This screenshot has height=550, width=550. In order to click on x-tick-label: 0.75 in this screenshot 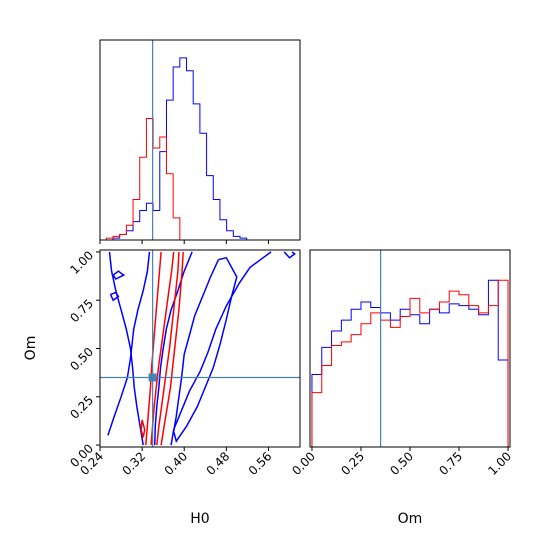, I will do `click(450, 463)`.